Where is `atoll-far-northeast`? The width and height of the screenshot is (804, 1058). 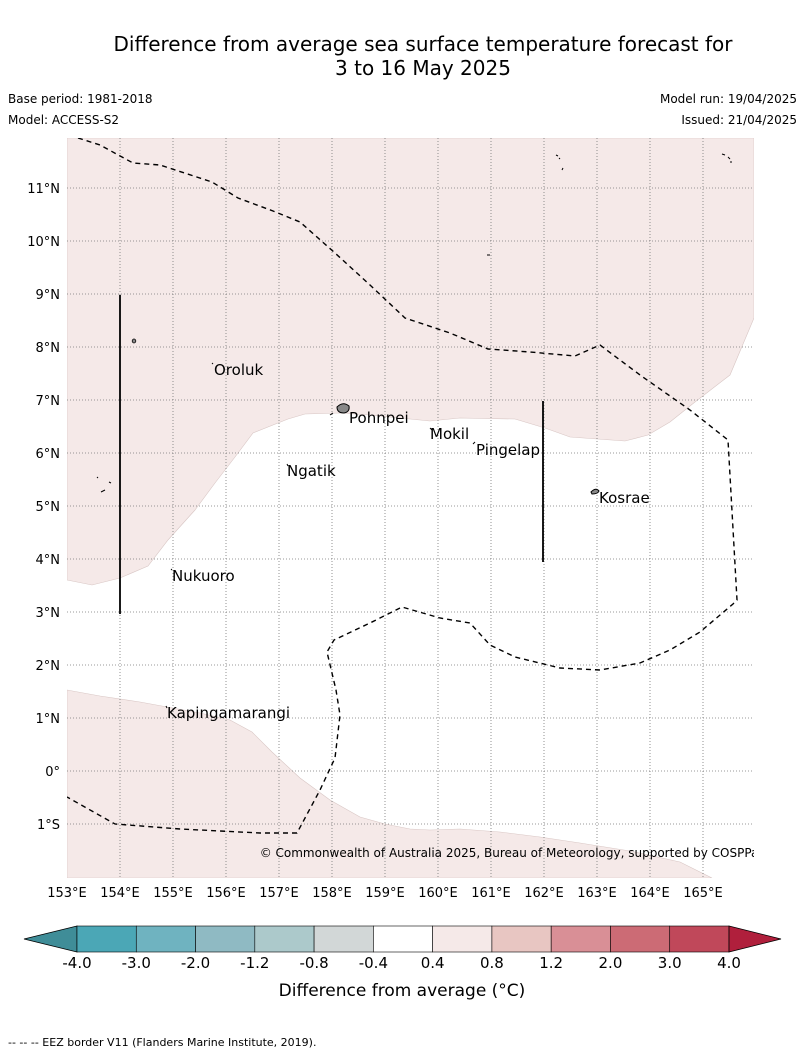 atoll-far-northeast is located at coordinates (726, 158).